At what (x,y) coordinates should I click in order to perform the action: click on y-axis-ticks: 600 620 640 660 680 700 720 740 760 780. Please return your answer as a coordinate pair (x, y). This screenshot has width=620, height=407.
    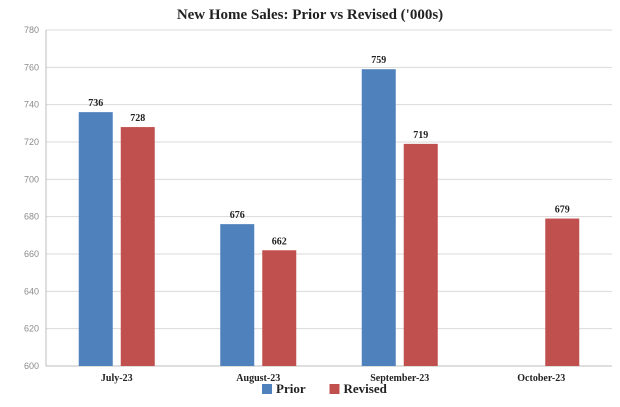
    Looking at the image, I should click on (31, 198).